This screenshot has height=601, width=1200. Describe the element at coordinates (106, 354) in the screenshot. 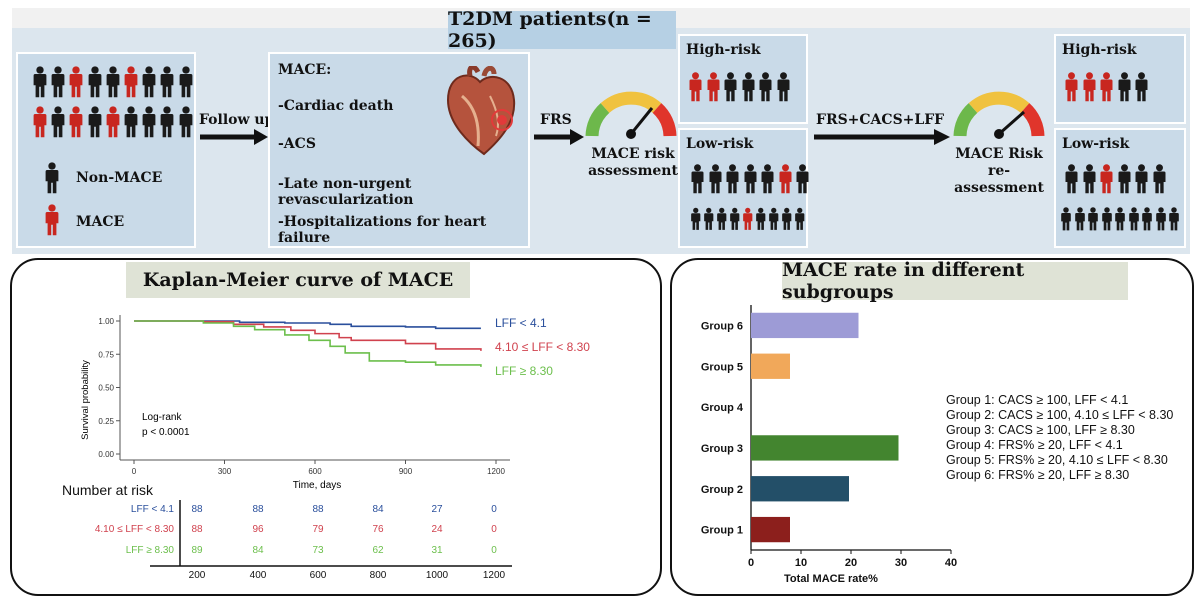

I see `km-y-tick-label: 0.75` at that location.